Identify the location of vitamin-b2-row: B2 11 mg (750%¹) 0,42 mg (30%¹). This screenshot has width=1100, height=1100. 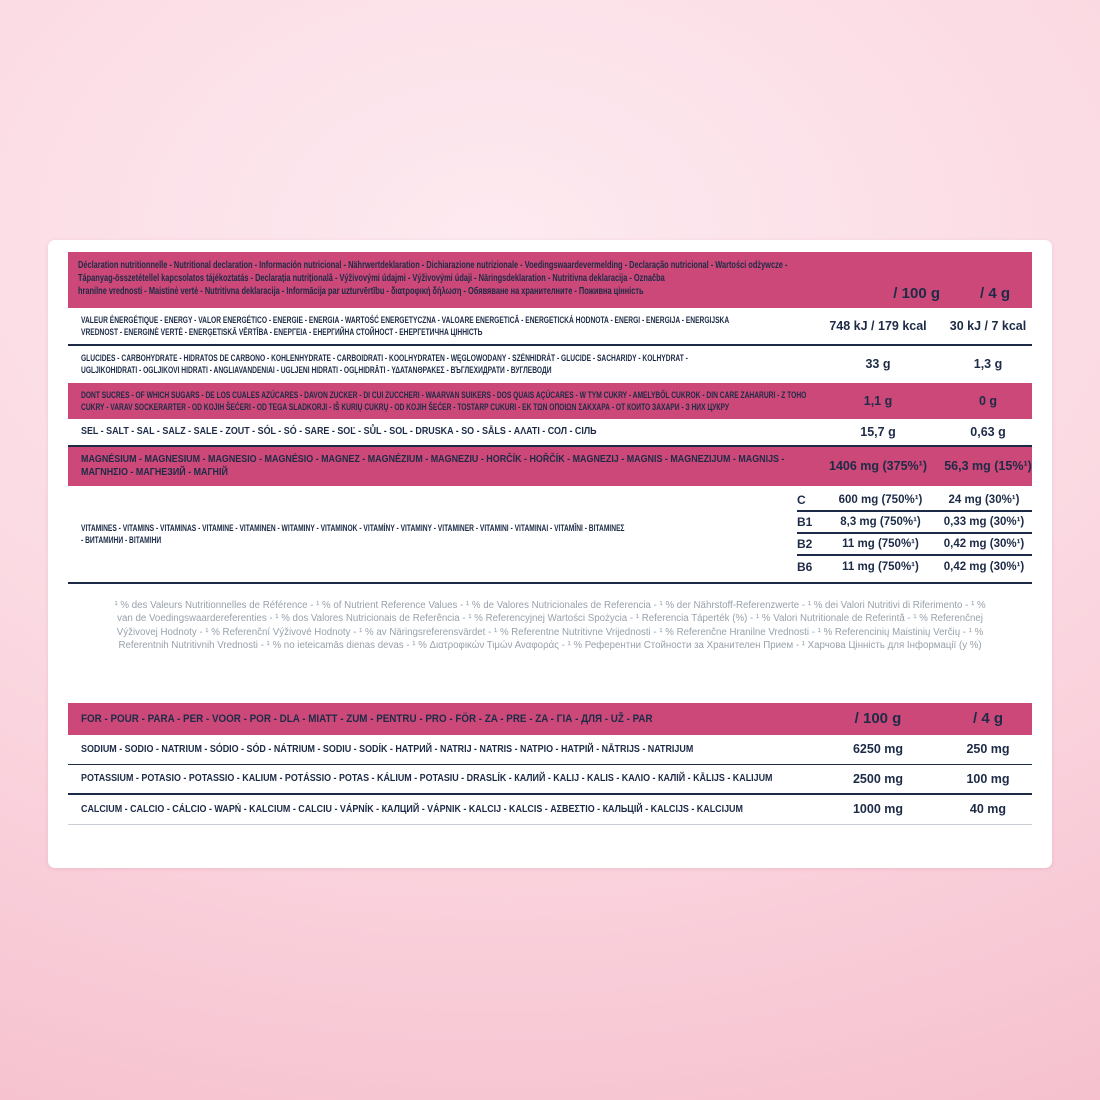
(914, 545).